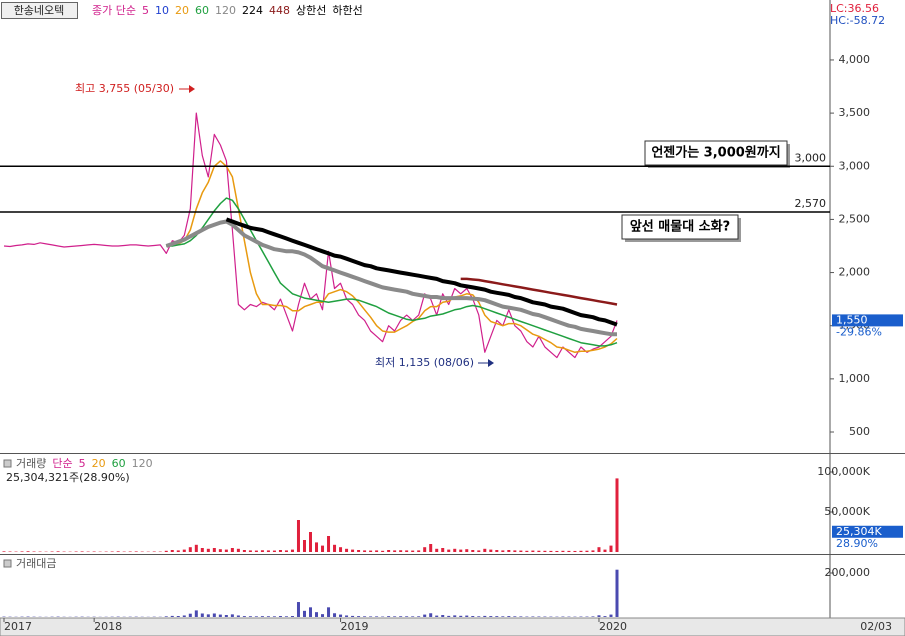 The image size is (905, 636). I want to click on high-annotation: 최고 3,755 (05/30), so click(124, 88).